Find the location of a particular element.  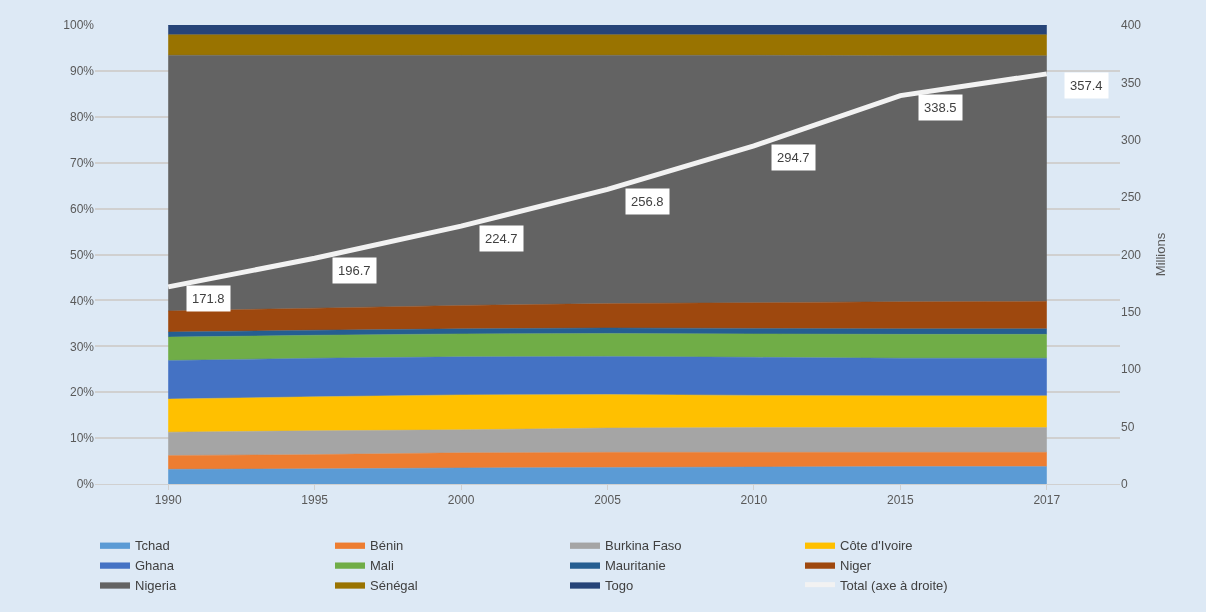

x-tick-label: 1995 is located at coordinates (315, 500).